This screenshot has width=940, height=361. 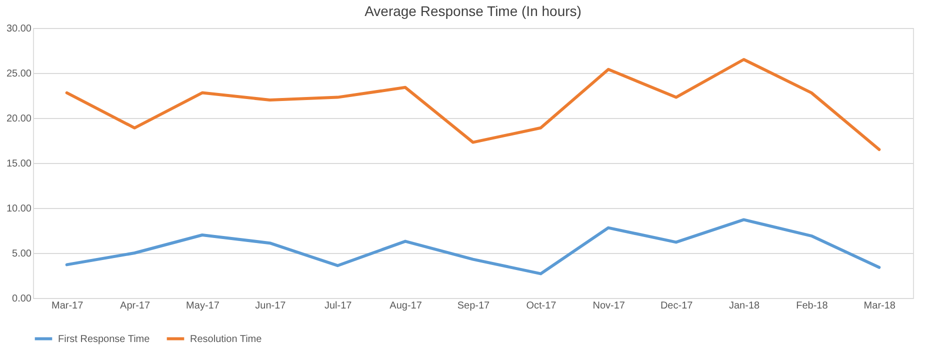 What do you see at coordinates (68, 306) in the screenshot?
I see `x-tick-label: Mar-17` at bounding box center [68, 306].